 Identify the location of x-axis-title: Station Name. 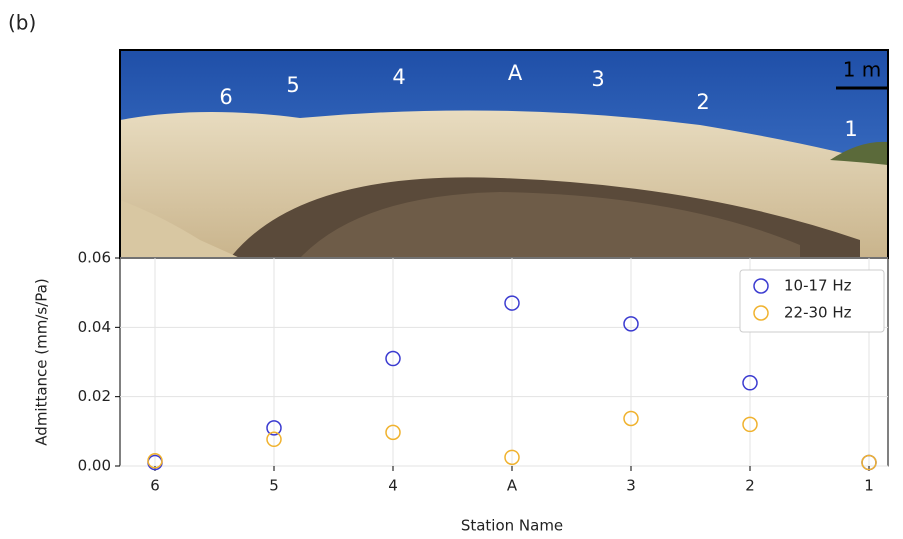
(512, 526).